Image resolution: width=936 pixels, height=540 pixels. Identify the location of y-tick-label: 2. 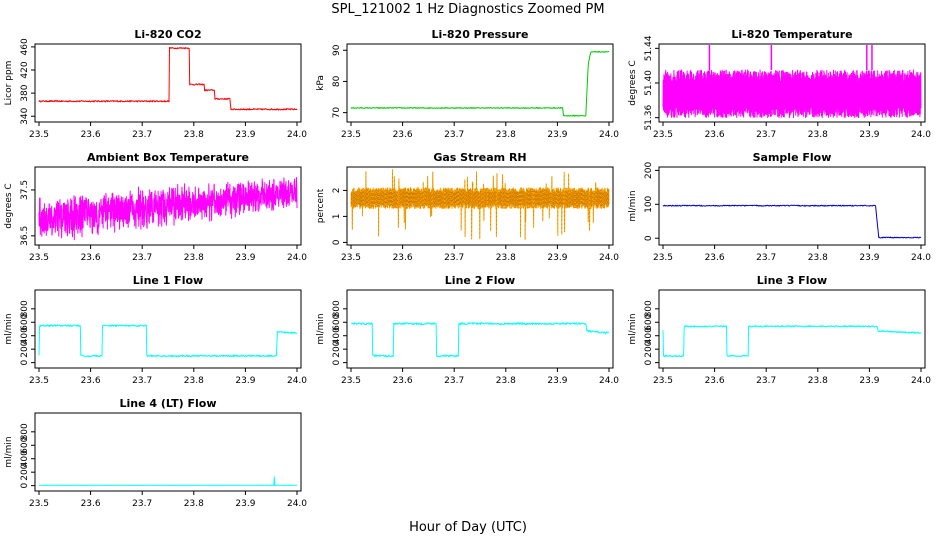
(337, 191).